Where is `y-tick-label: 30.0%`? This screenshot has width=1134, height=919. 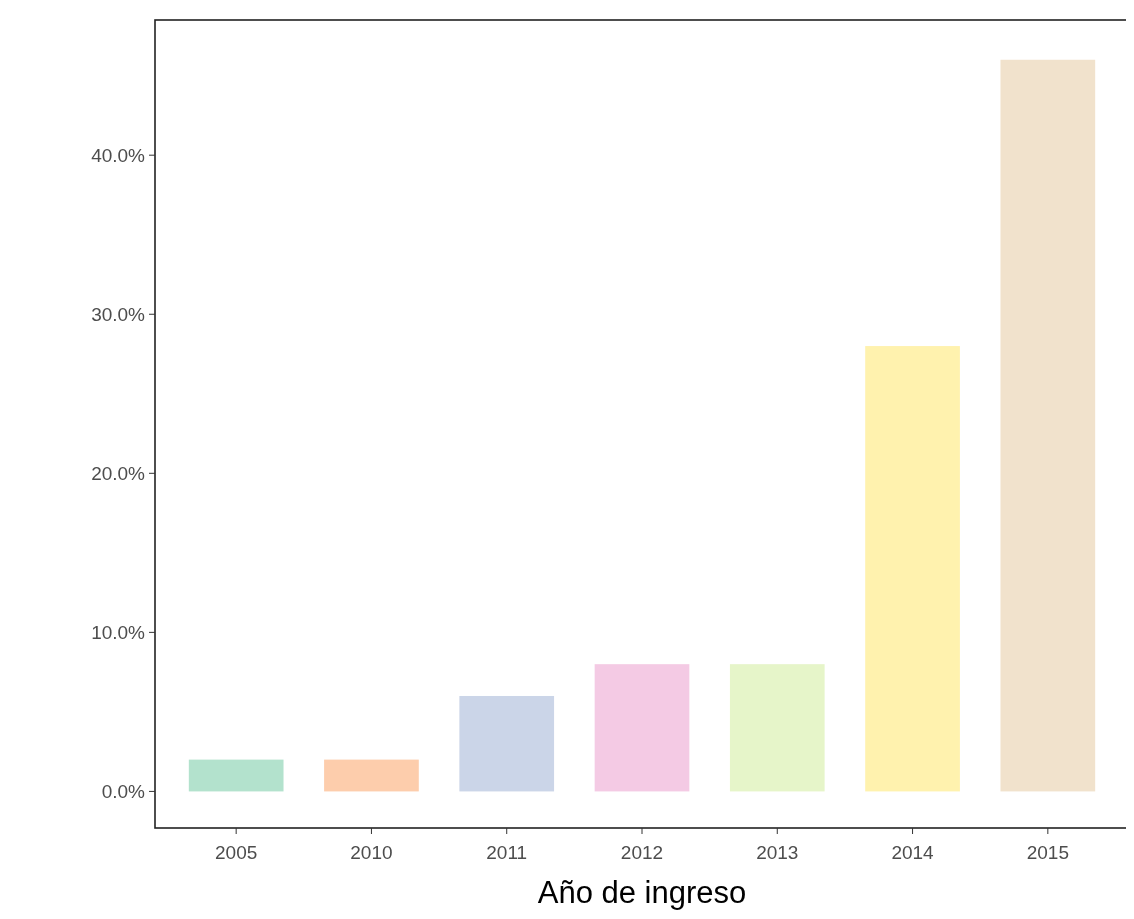 y-tick-label: 30.0% is located at coordinates (118, 314).